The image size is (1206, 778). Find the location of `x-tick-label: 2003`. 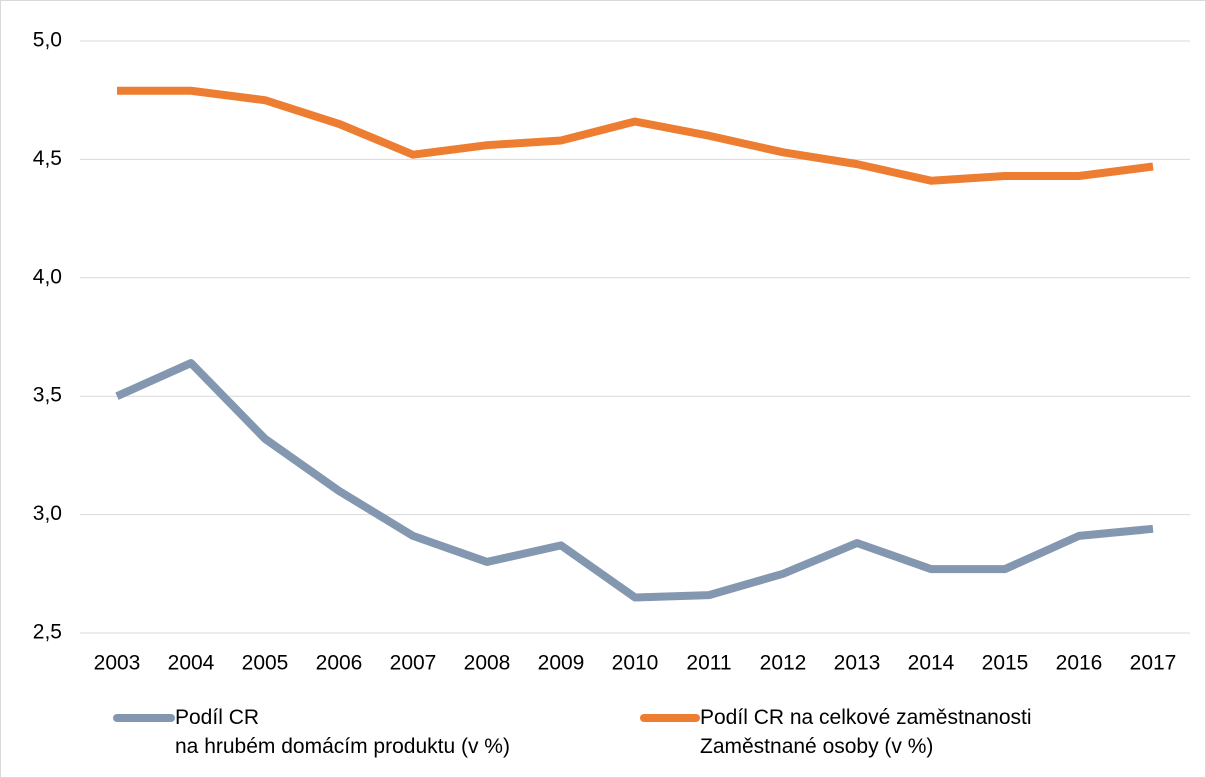

x-tick-label: 2003 is located at coordinates (117, 663).